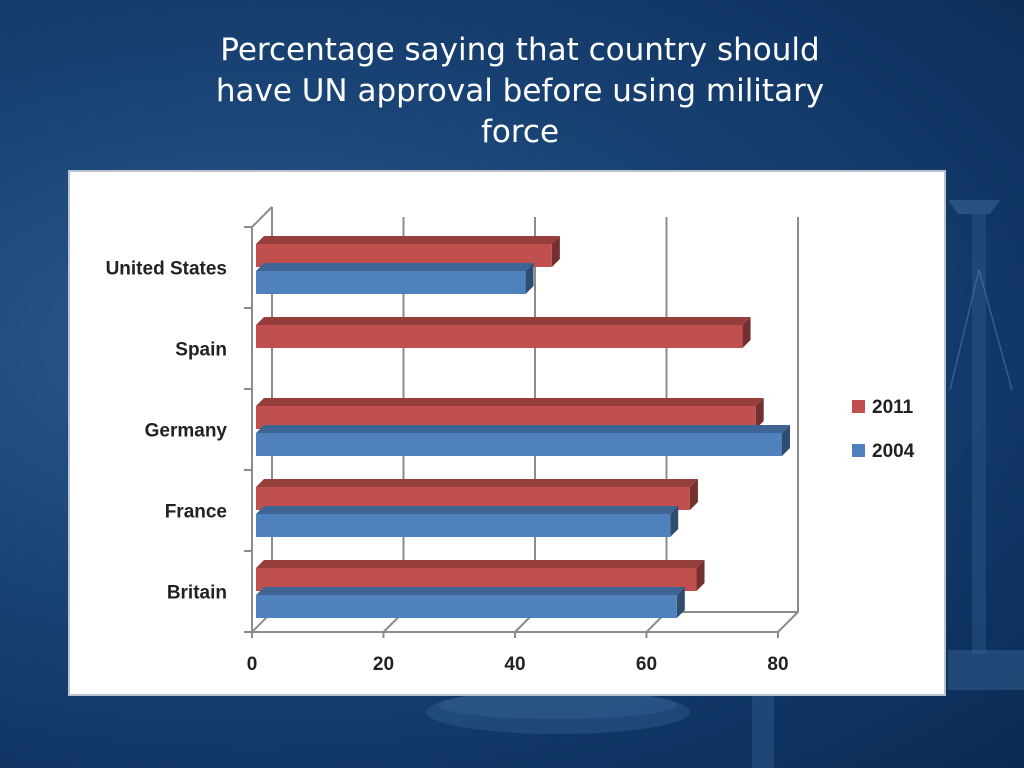  What do you see at coordinates (777, 664) in the screenshot?
I see `x-tick-label: 80` at bounding box center [777, 664].